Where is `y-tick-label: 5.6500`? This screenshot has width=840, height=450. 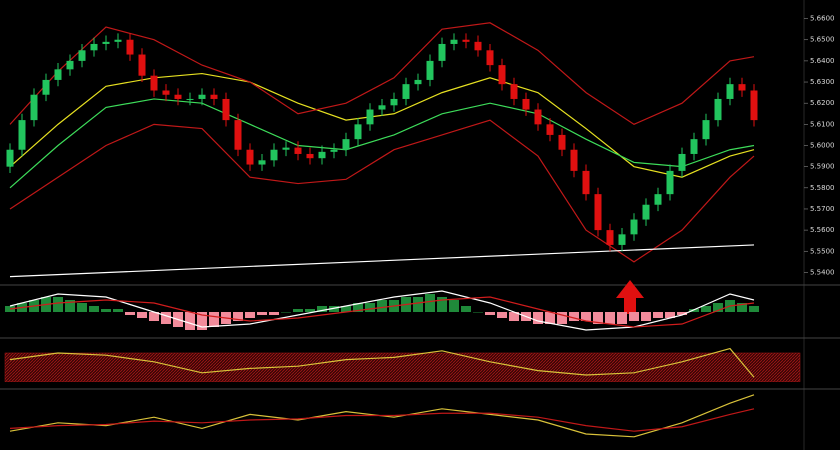
y-tick-label: 5.6500 is located at coordinates (822, 40).